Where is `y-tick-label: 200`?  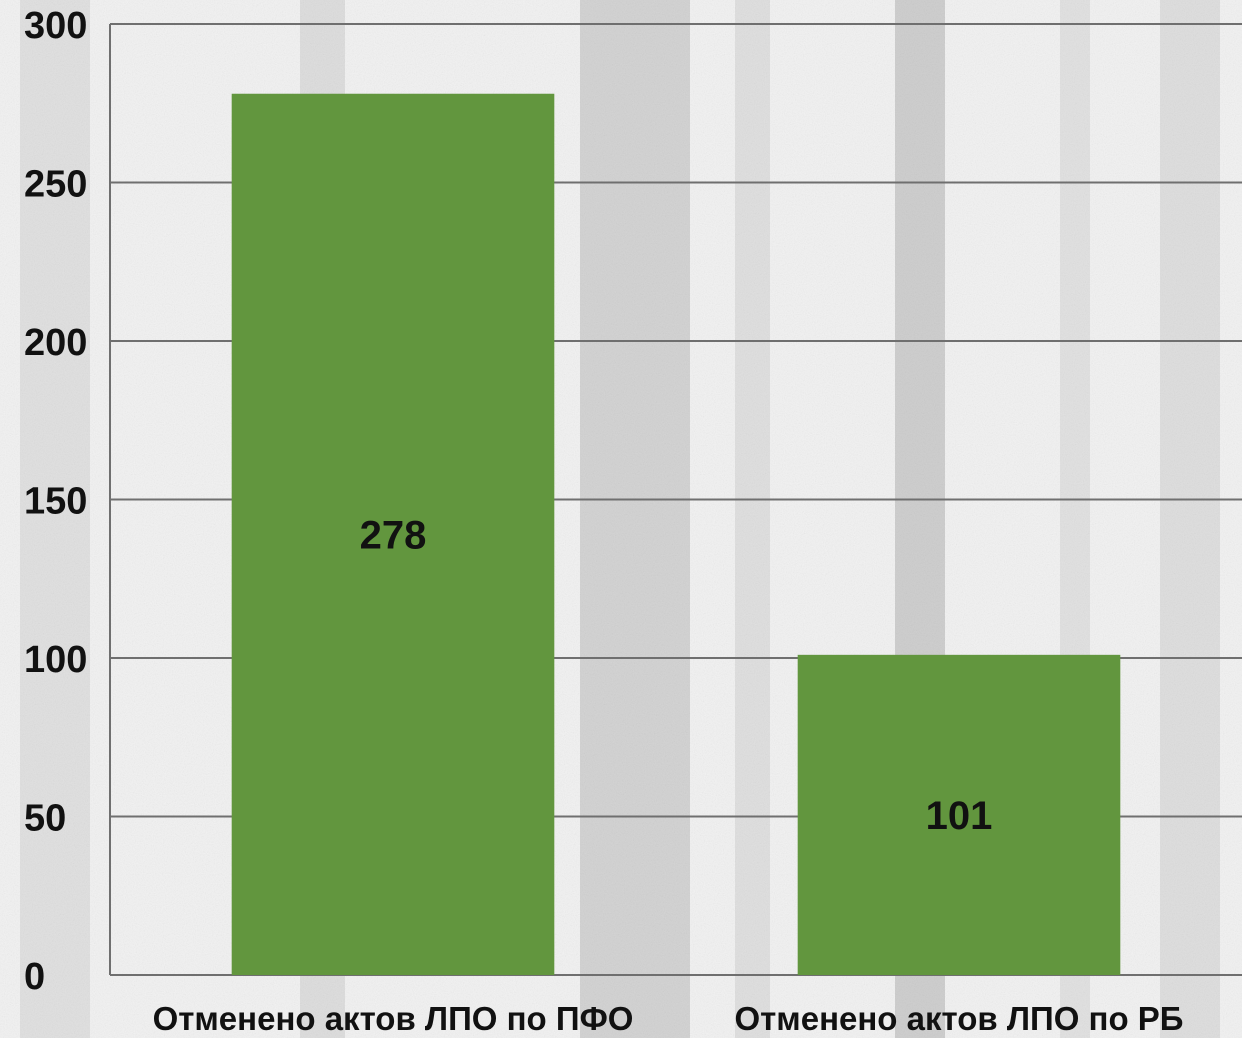
y-tick-label: 200 is located at coordinates (55, 343).